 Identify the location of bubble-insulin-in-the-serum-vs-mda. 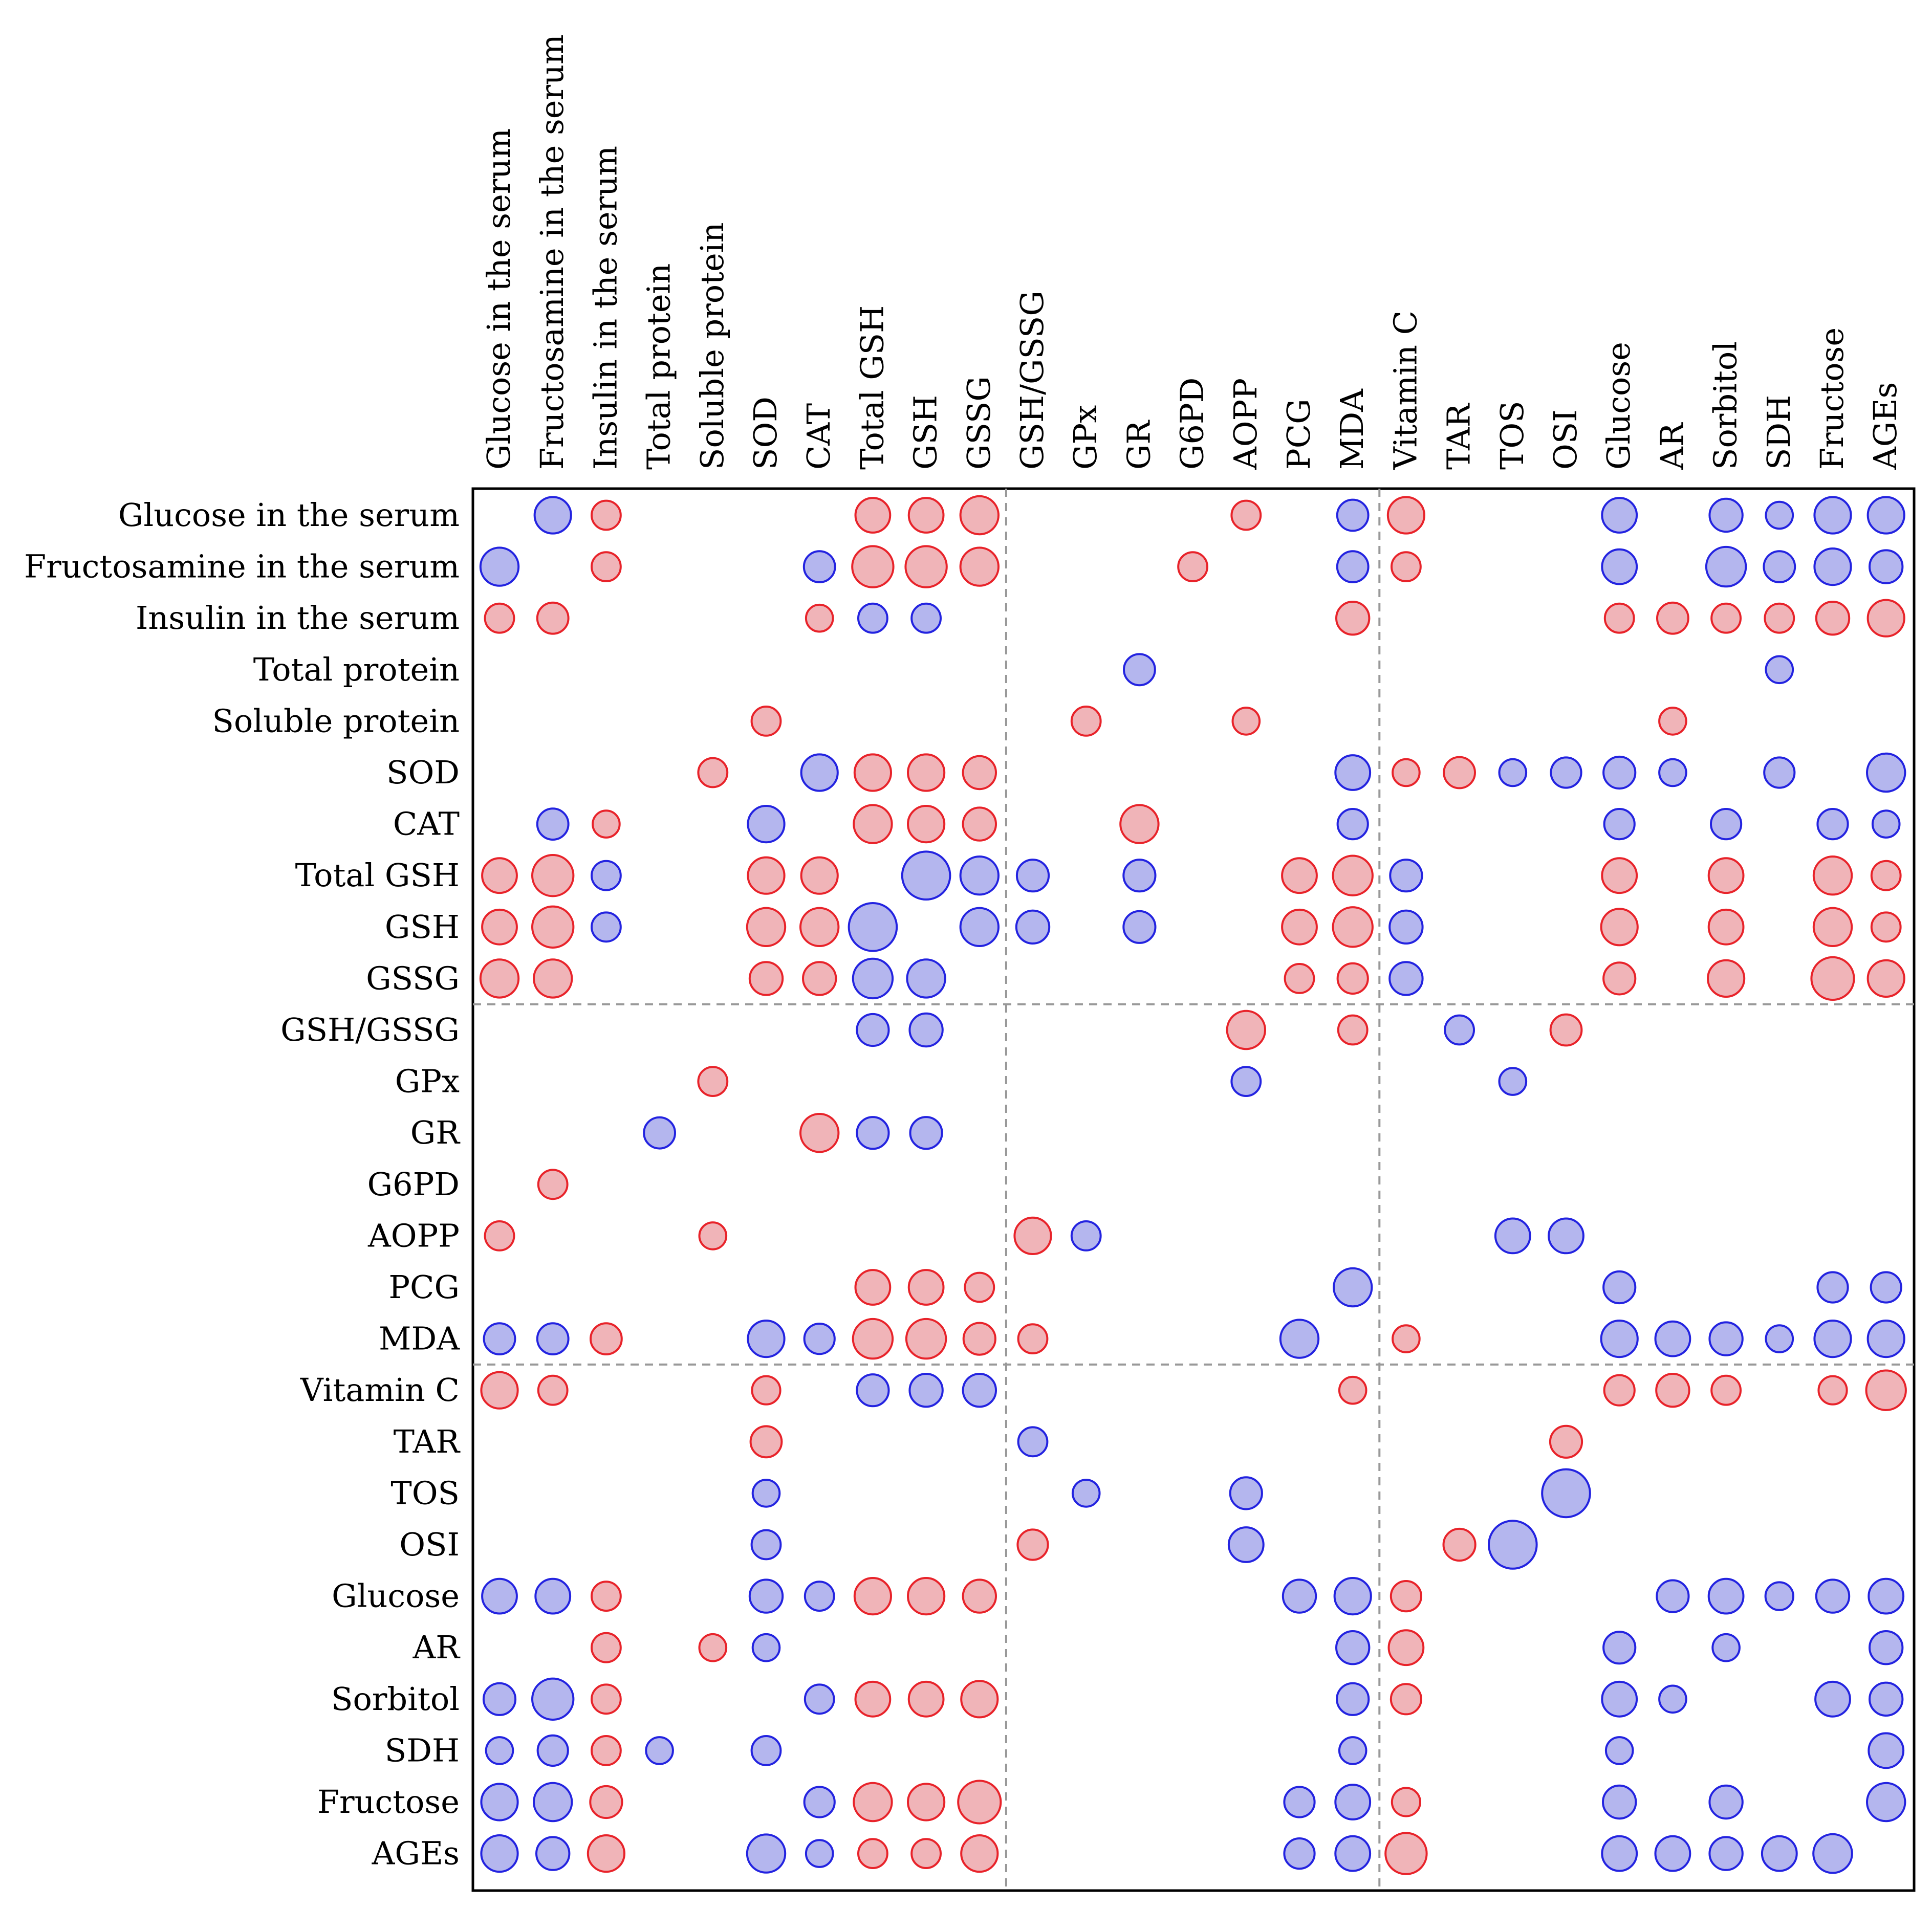
(1353, 618).